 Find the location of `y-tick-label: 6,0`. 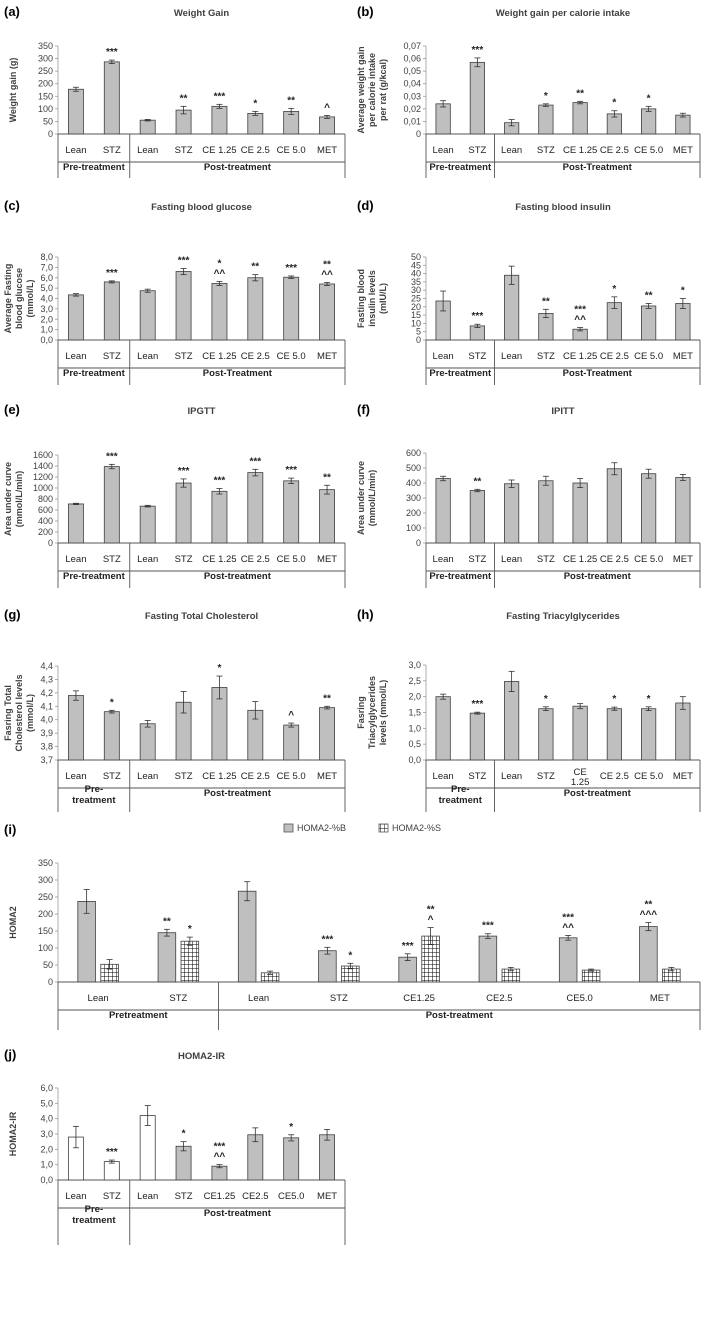

y-tick-label: 6,0 is located at coordinates (46, 1088).